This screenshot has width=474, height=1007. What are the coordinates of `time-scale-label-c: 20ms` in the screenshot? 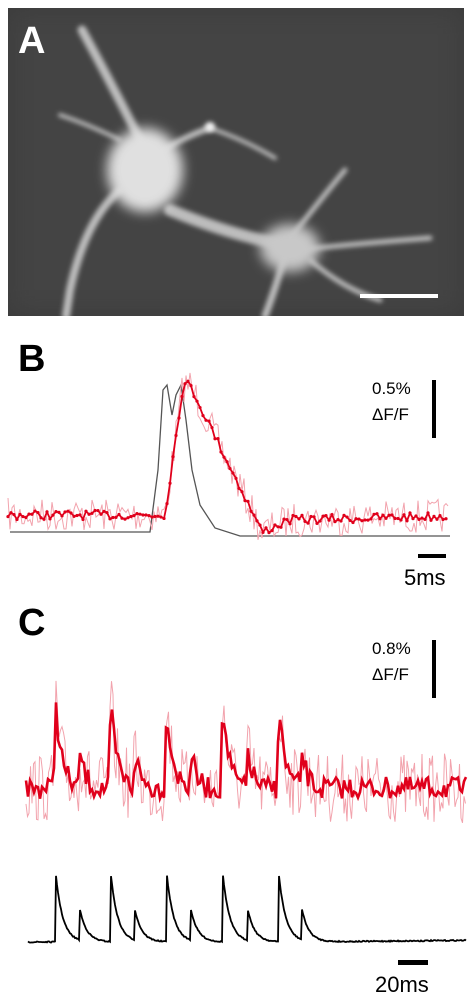 It's located at (402, 984).